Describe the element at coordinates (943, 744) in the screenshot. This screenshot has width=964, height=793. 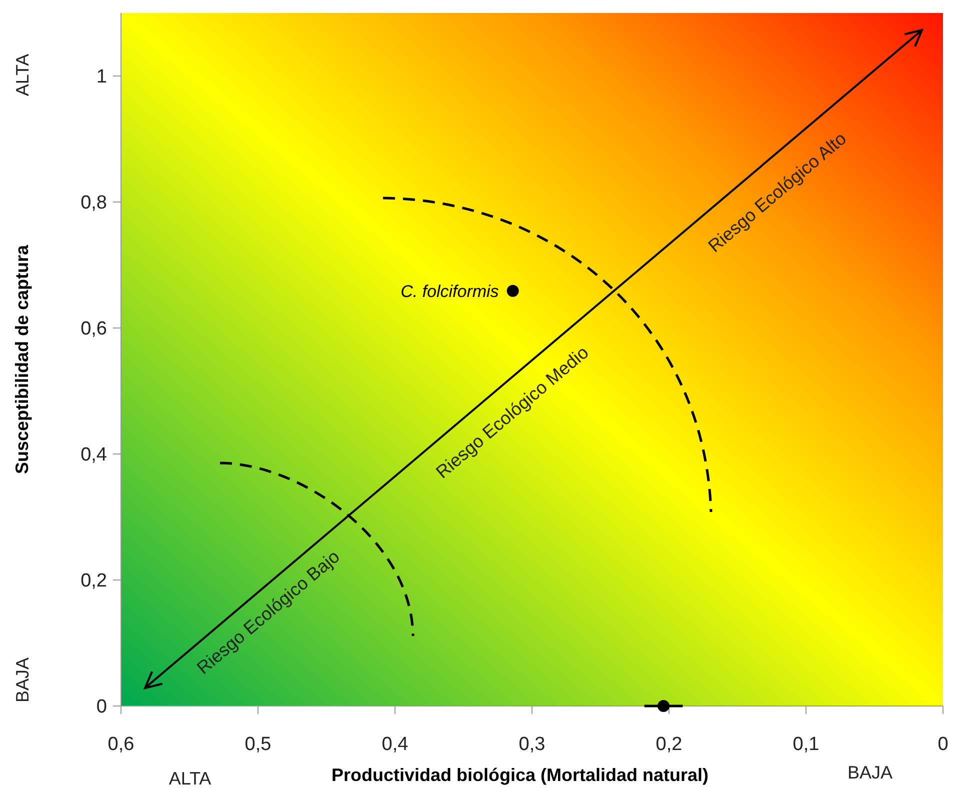
I see `x-tick-label: 0` at that location.